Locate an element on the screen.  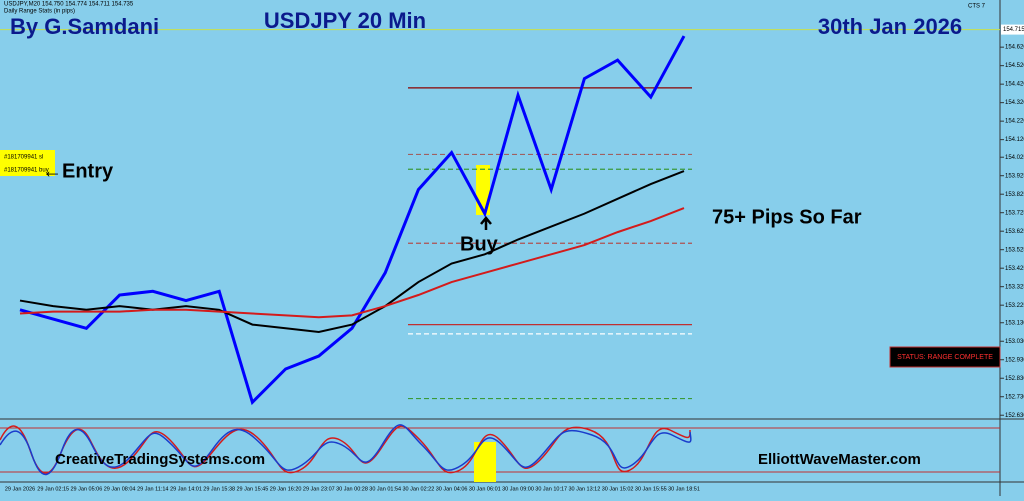
current-price: 154.715 is located at coordinates (1013, 30).